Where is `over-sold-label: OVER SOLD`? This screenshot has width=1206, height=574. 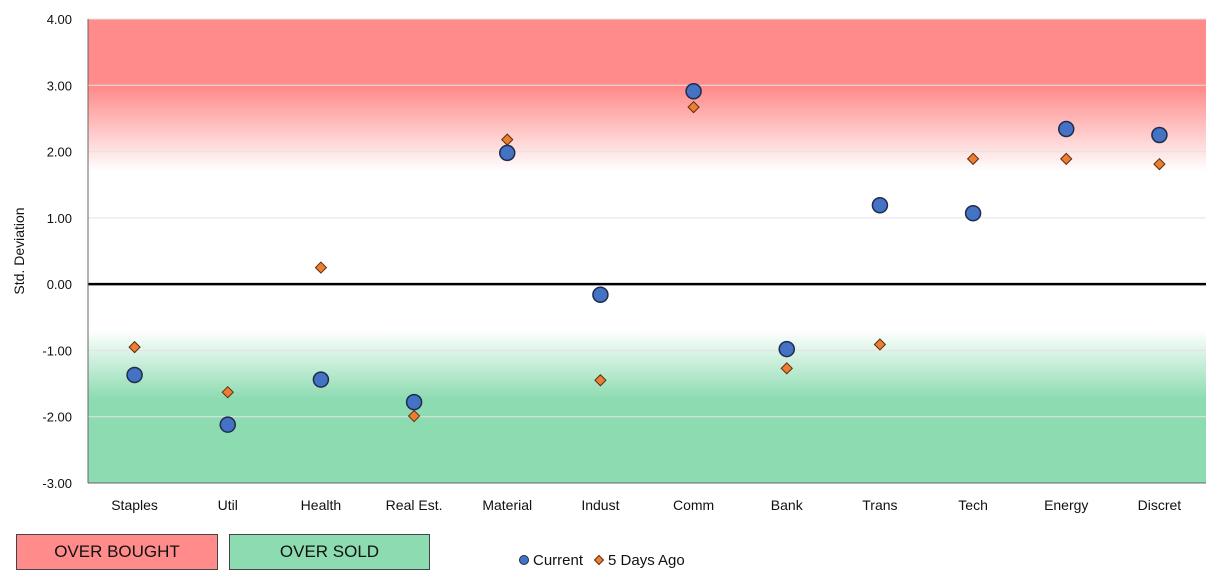
over-sold-label: OVER SOLD is located at coordinates (329, 551).